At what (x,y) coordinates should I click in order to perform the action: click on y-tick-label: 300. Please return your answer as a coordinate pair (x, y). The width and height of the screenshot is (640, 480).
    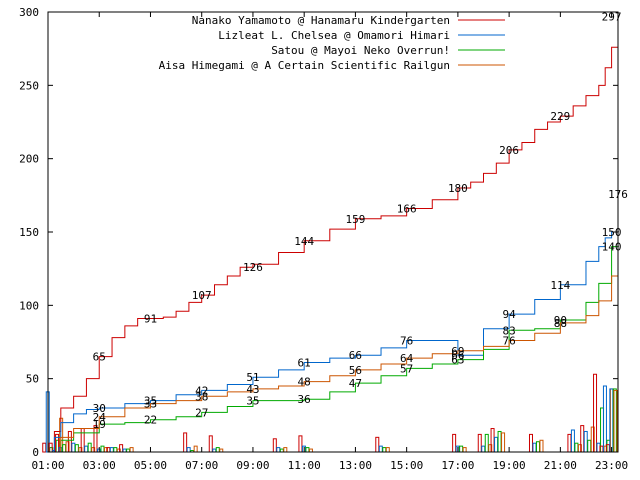
    Looking at the image, I should click on (29, 12).